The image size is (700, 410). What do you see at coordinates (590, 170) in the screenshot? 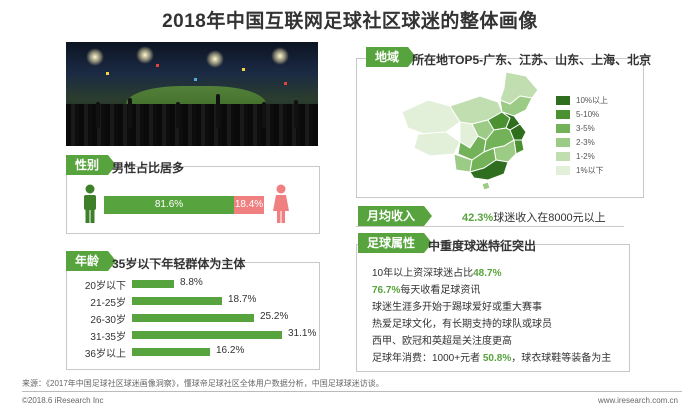
I see `legend-label: 1%以下` at bounding box center [590, 170].